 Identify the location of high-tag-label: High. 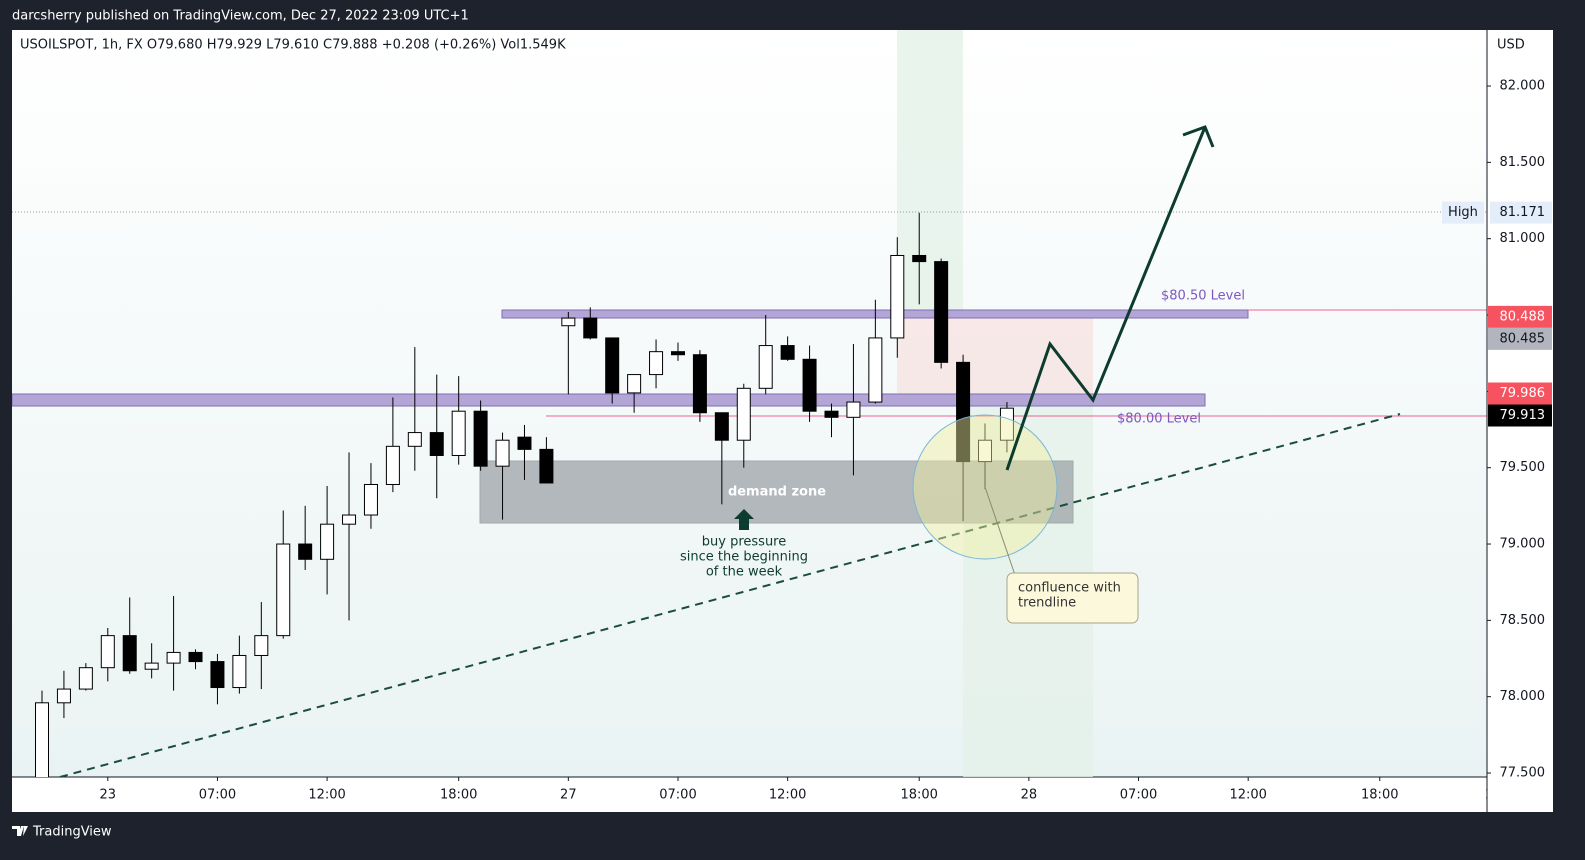
(1463, 212).